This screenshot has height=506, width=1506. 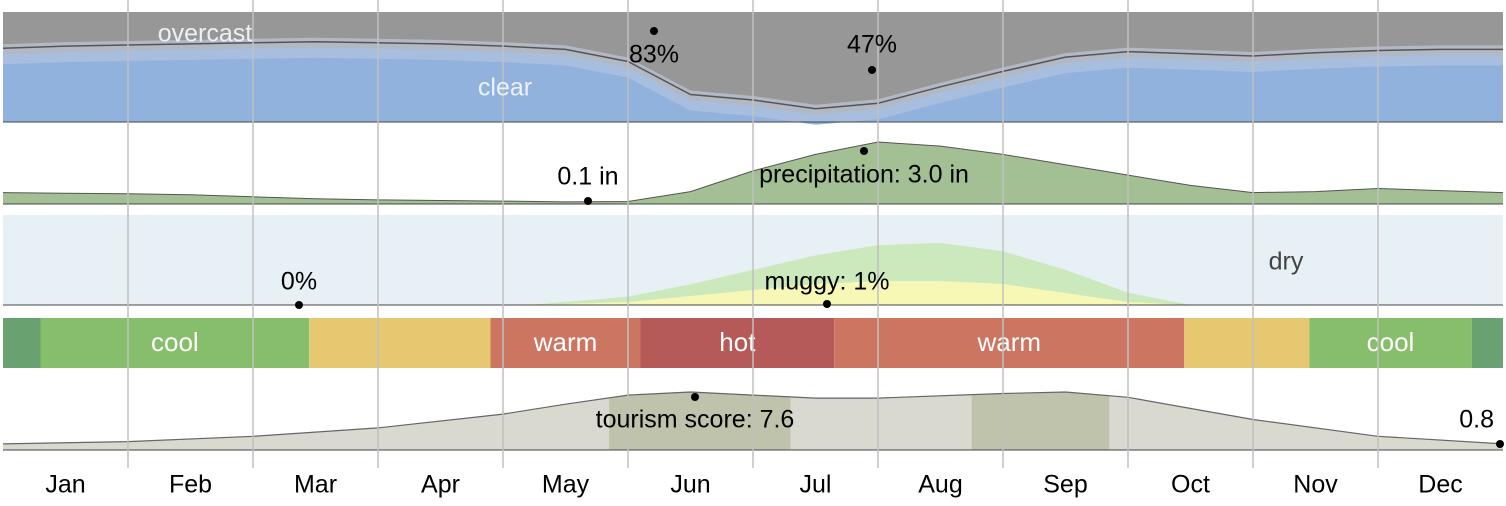 What do you see at coordinates (1190, 485) in the screenshot?
I see `month-label: Oct` at bounding box center [1190, 485].